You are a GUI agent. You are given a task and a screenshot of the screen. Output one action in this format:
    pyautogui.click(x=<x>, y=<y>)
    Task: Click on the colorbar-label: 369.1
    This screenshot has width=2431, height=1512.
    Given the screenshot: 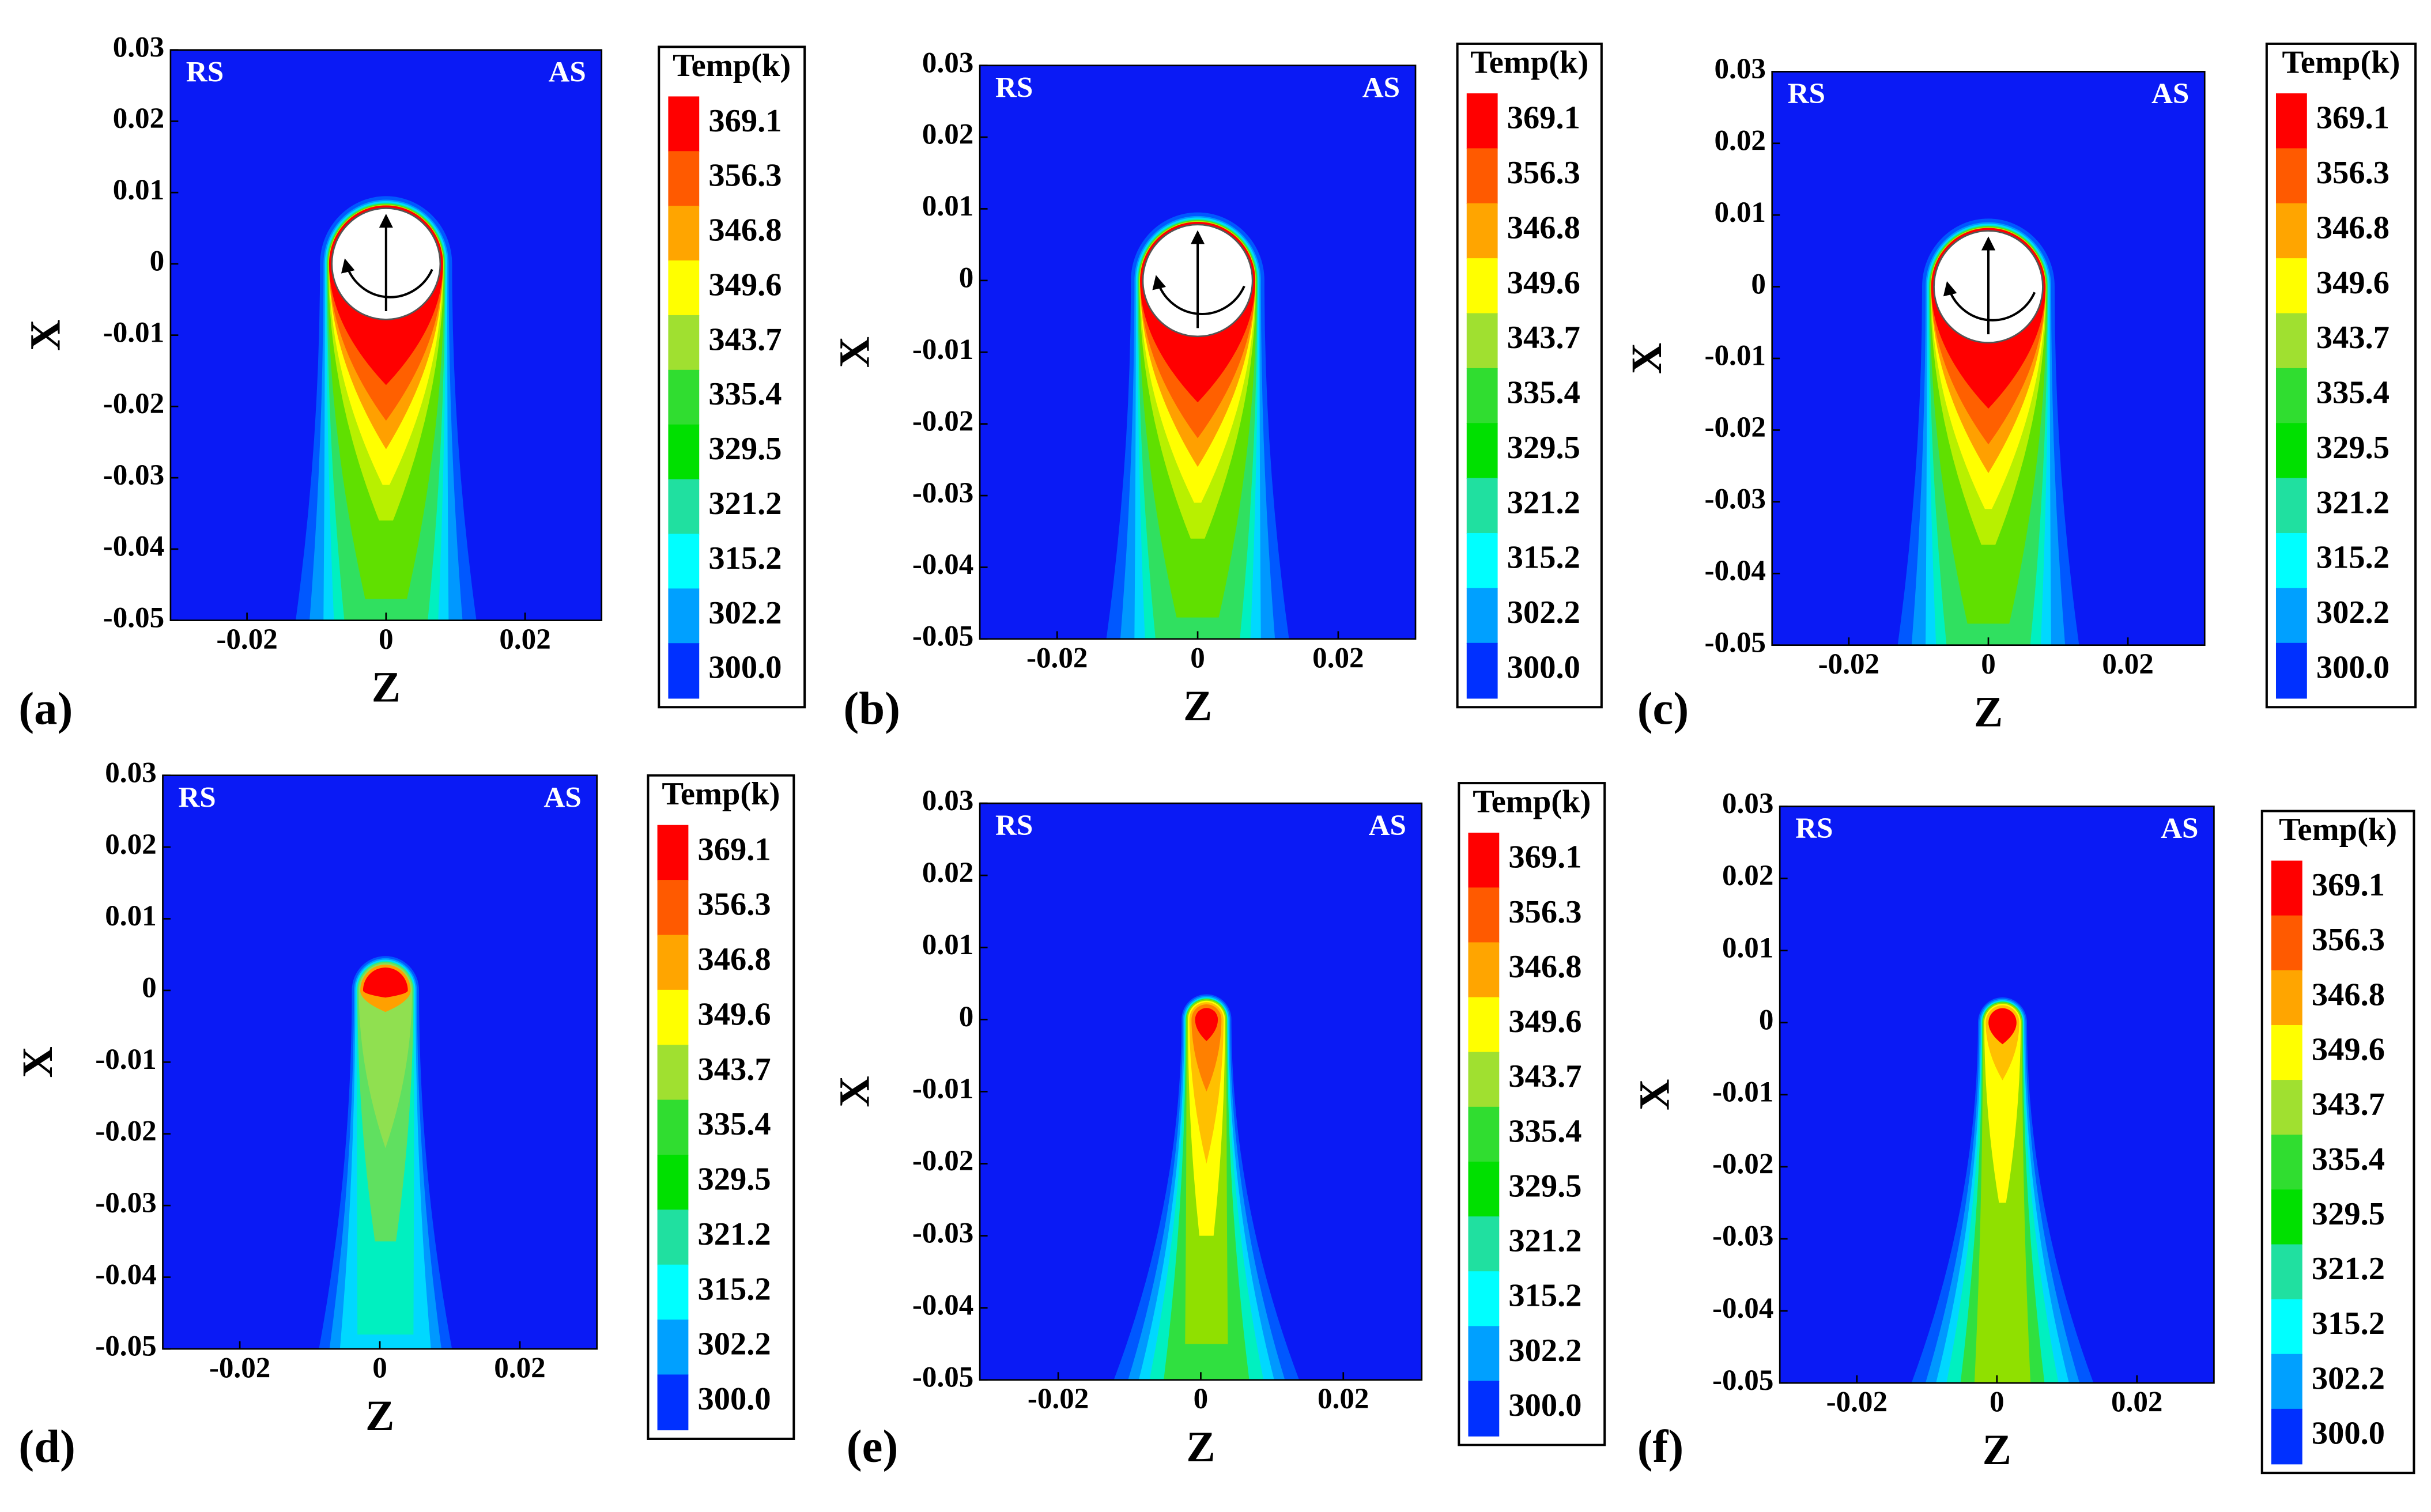 What is the action you would take?
    pyautogui.click(x=1544, y=857)
    